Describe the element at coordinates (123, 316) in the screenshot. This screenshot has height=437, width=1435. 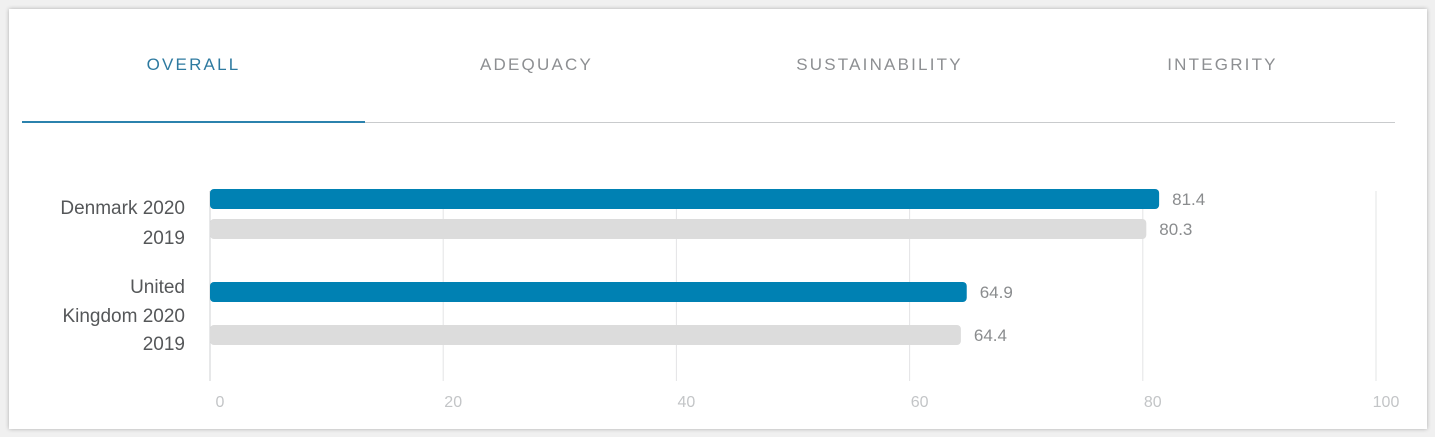
I see `category-label: Kingdom 2020` at that location.